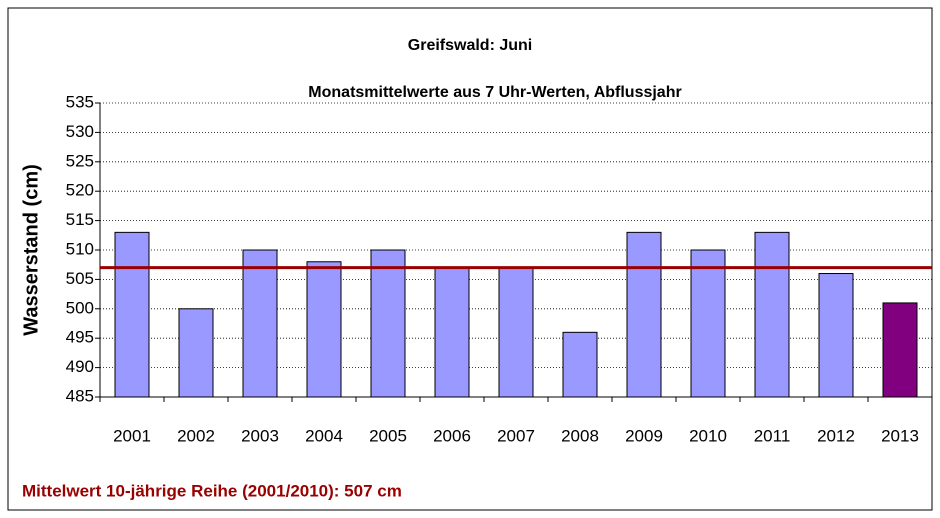 The height and width of the screenshot is (518, 940). What do you see at coordinates (80, 160) in the screenshot?
I see `y-tick-label: 525` at bounding box center [80, 160].